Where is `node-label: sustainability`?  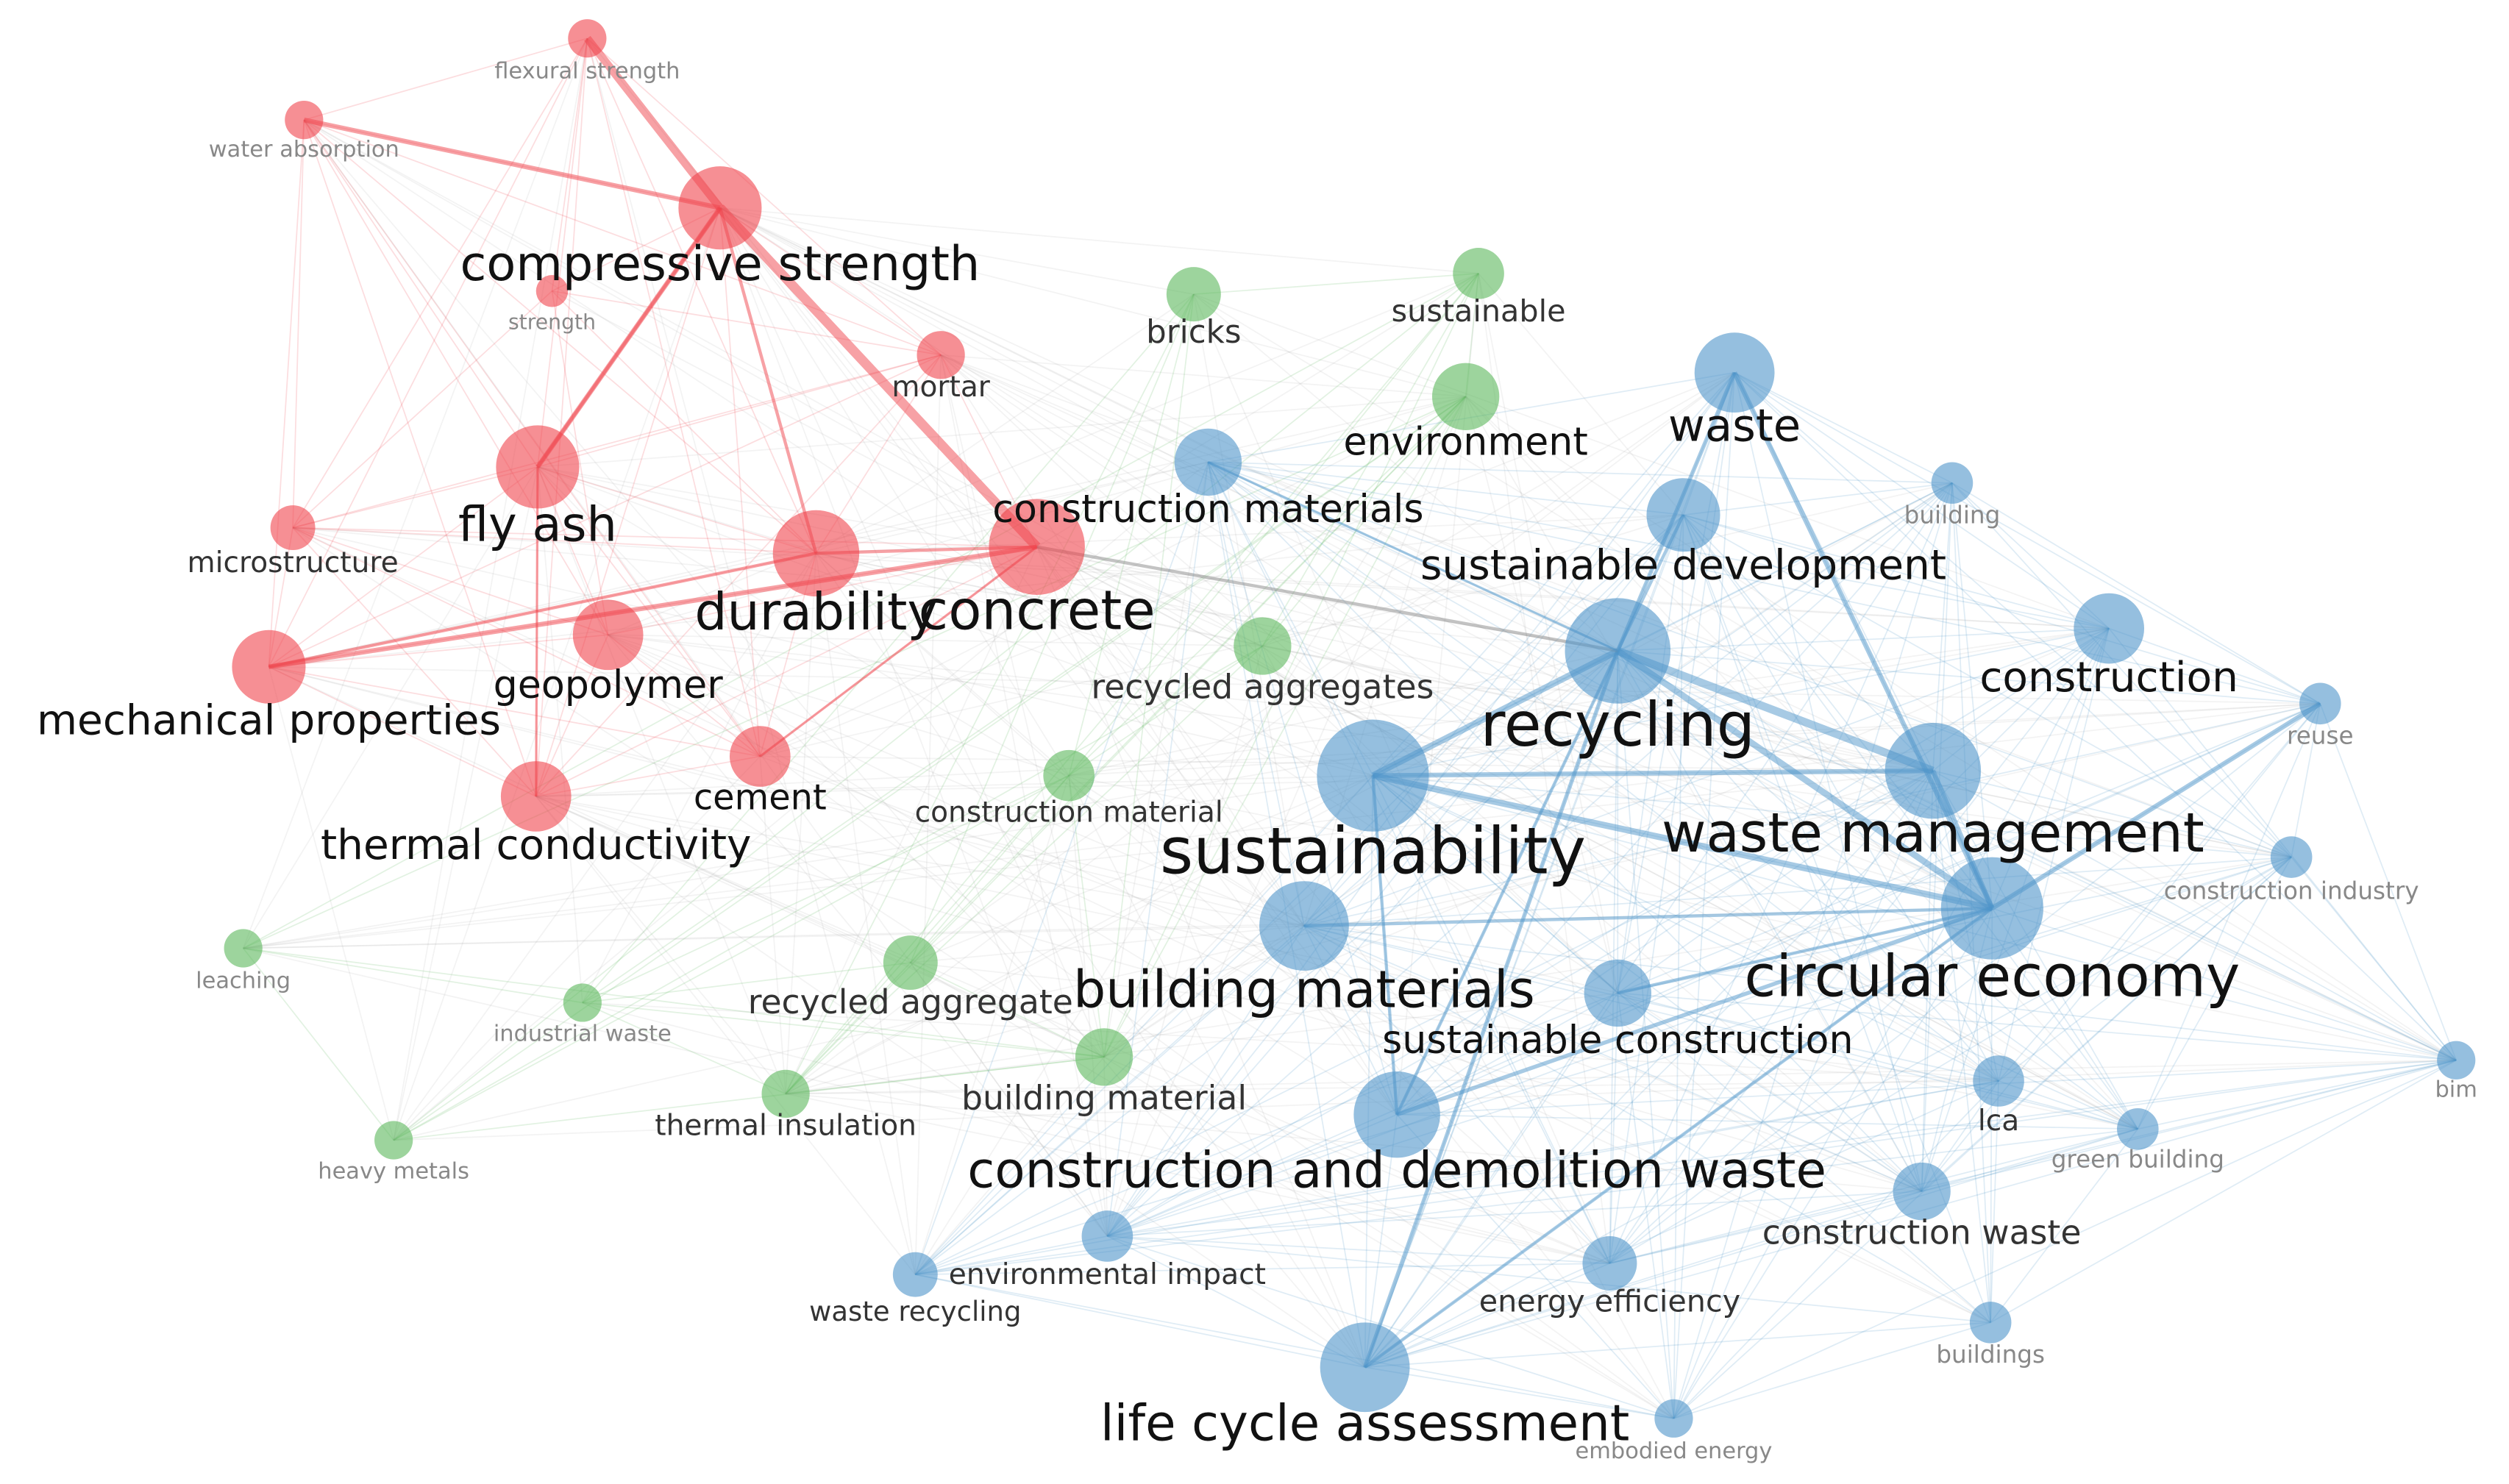
node-label: sustainability is located at coordinates (1373, 850).